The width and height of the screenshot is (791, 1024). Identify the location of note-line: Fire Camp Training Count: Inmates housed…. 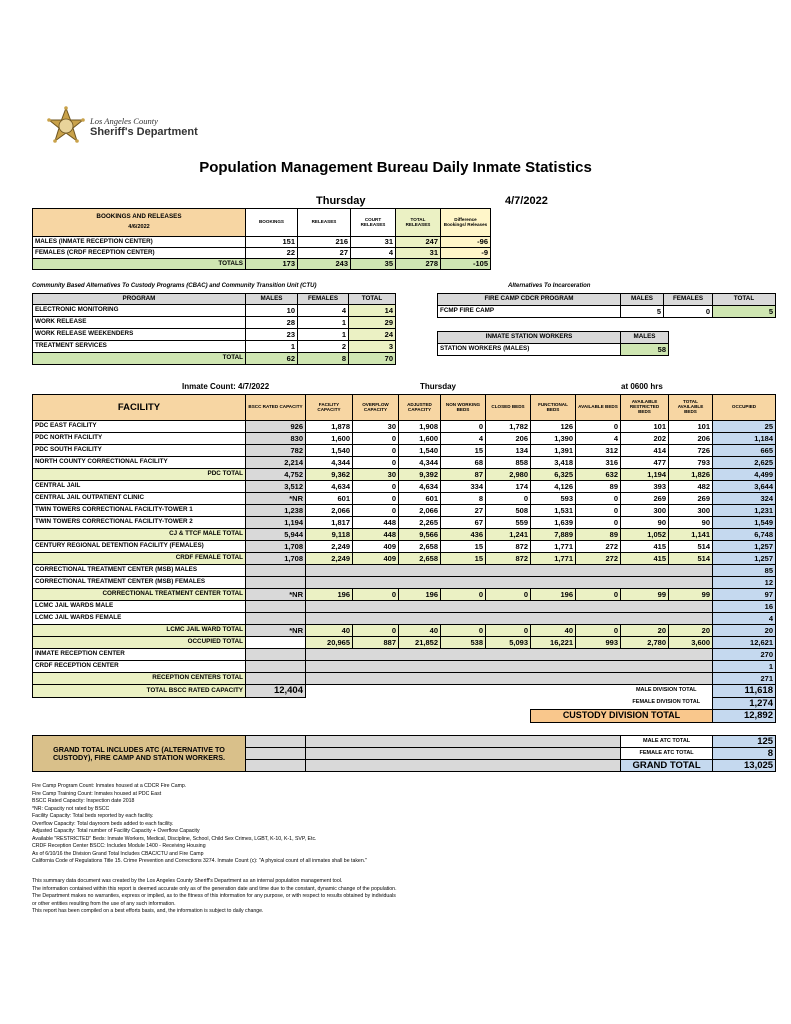
(97, 793).